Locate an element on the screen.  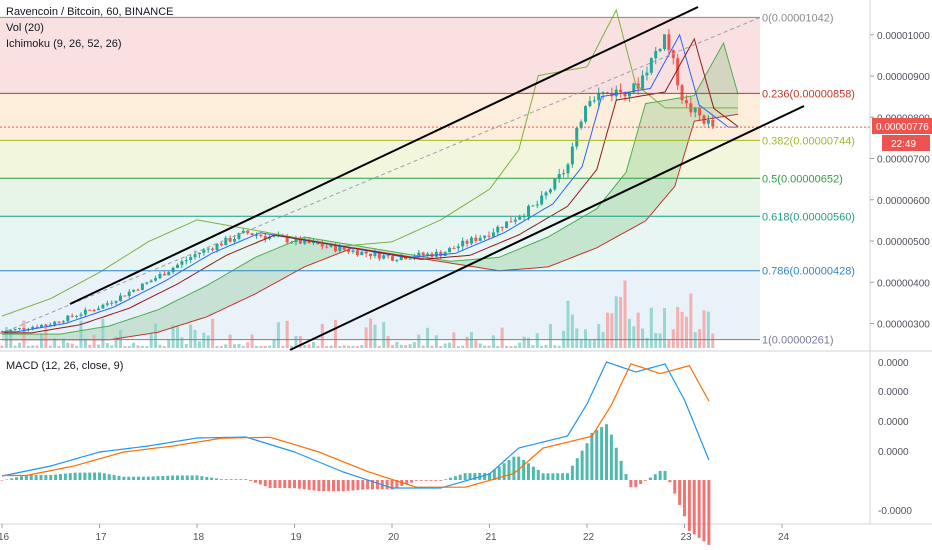
time-tick-label: 19 is located at coordinates (297, 537).